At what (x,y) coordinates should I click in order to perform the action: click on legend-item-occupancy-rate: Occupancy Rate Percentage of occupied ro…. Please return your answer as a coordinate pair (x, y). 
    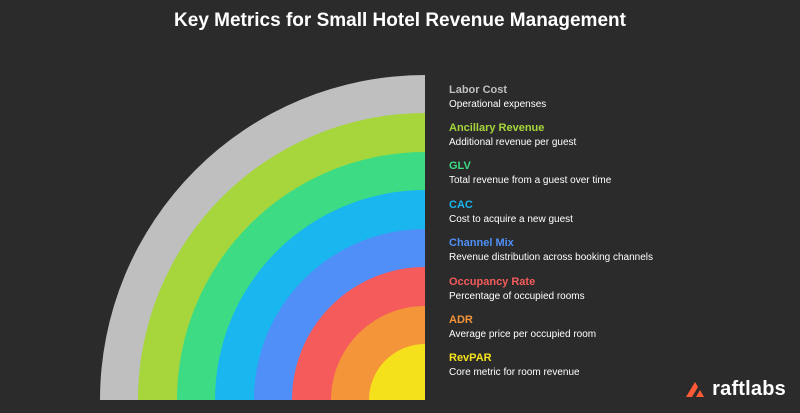
    Looking at the image, I should click on (517, 289).